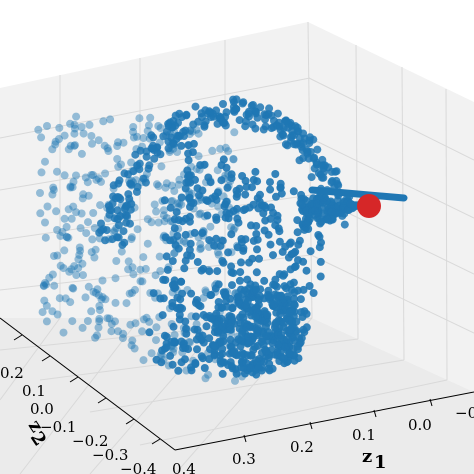 This screenshot has height=474, width=474. I want to click on z2-tick-label: −0.3, so click(110, 455).